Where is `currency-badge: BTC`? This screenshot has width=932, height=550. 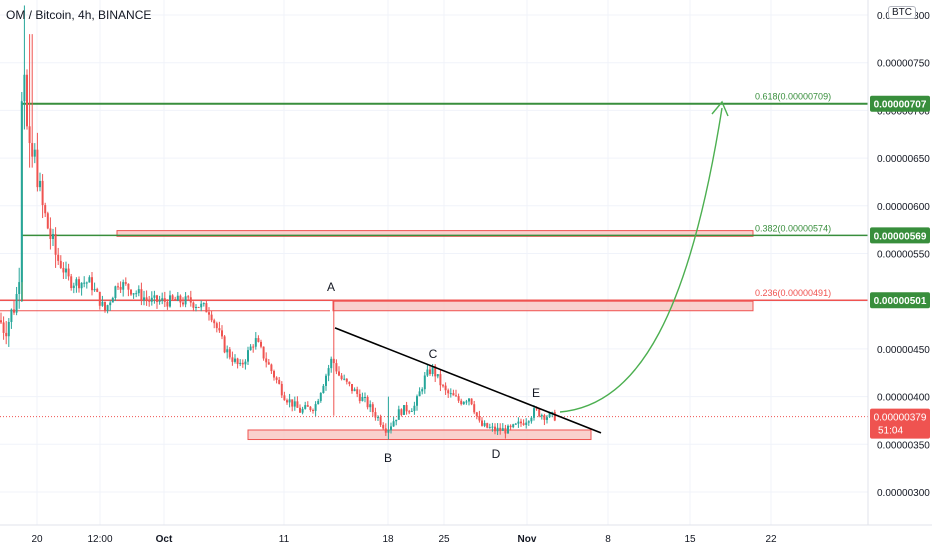
currency-badge: BTC is located at coordinates (902, 12).